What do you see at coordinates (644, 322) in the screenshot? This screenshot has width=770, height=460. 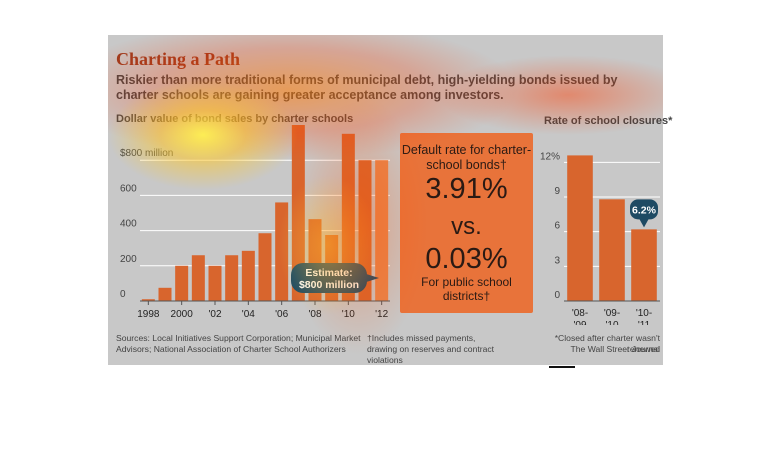 I see `x-tick-label: '11` at bounding box center [644, 322].